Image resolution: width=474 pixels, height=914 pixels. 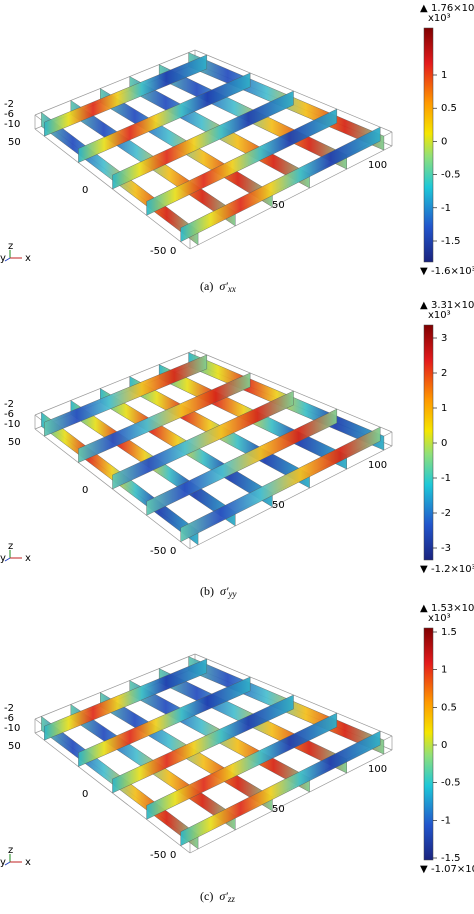 I want to click on colorbar-min: -1.2×10³, so click(x=452, y=569).